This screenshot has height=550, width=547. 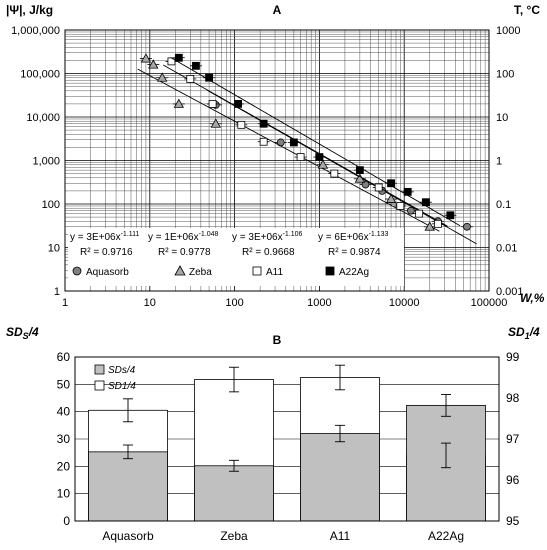 What do you see at coordinates (105, 237) in the screenshot?
I see `equation-aquasorb: y = 3E+06x-1.111` at bounding box center [105, 237].